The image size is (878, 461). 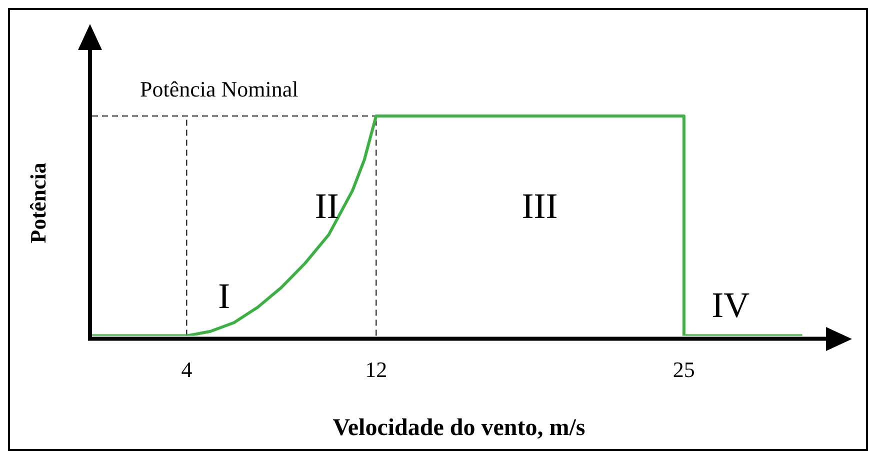 What do you see at coordinates (326, 206) in the screenshot?
I see `annotation: II` at bounding box center [326, 206].